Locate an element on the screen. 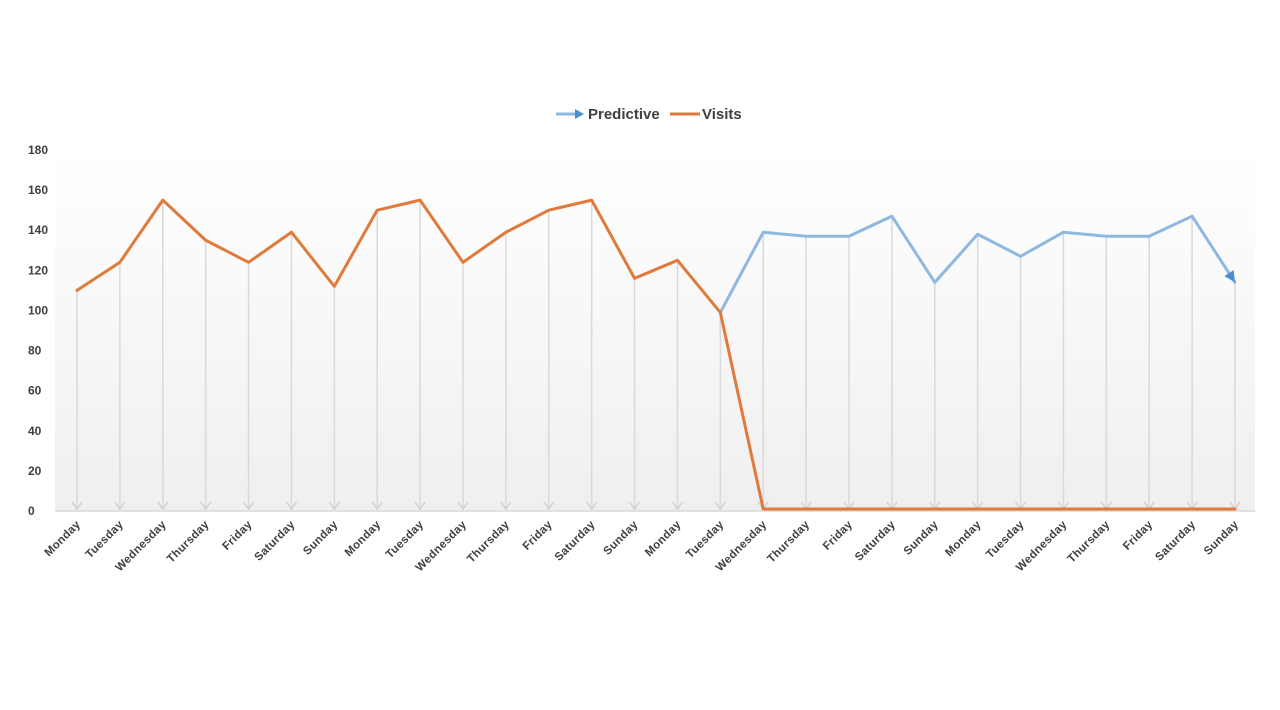 This screenshot has height=710, width=1280. legend-label-visits: Visits is located at coordinates (722, 114).